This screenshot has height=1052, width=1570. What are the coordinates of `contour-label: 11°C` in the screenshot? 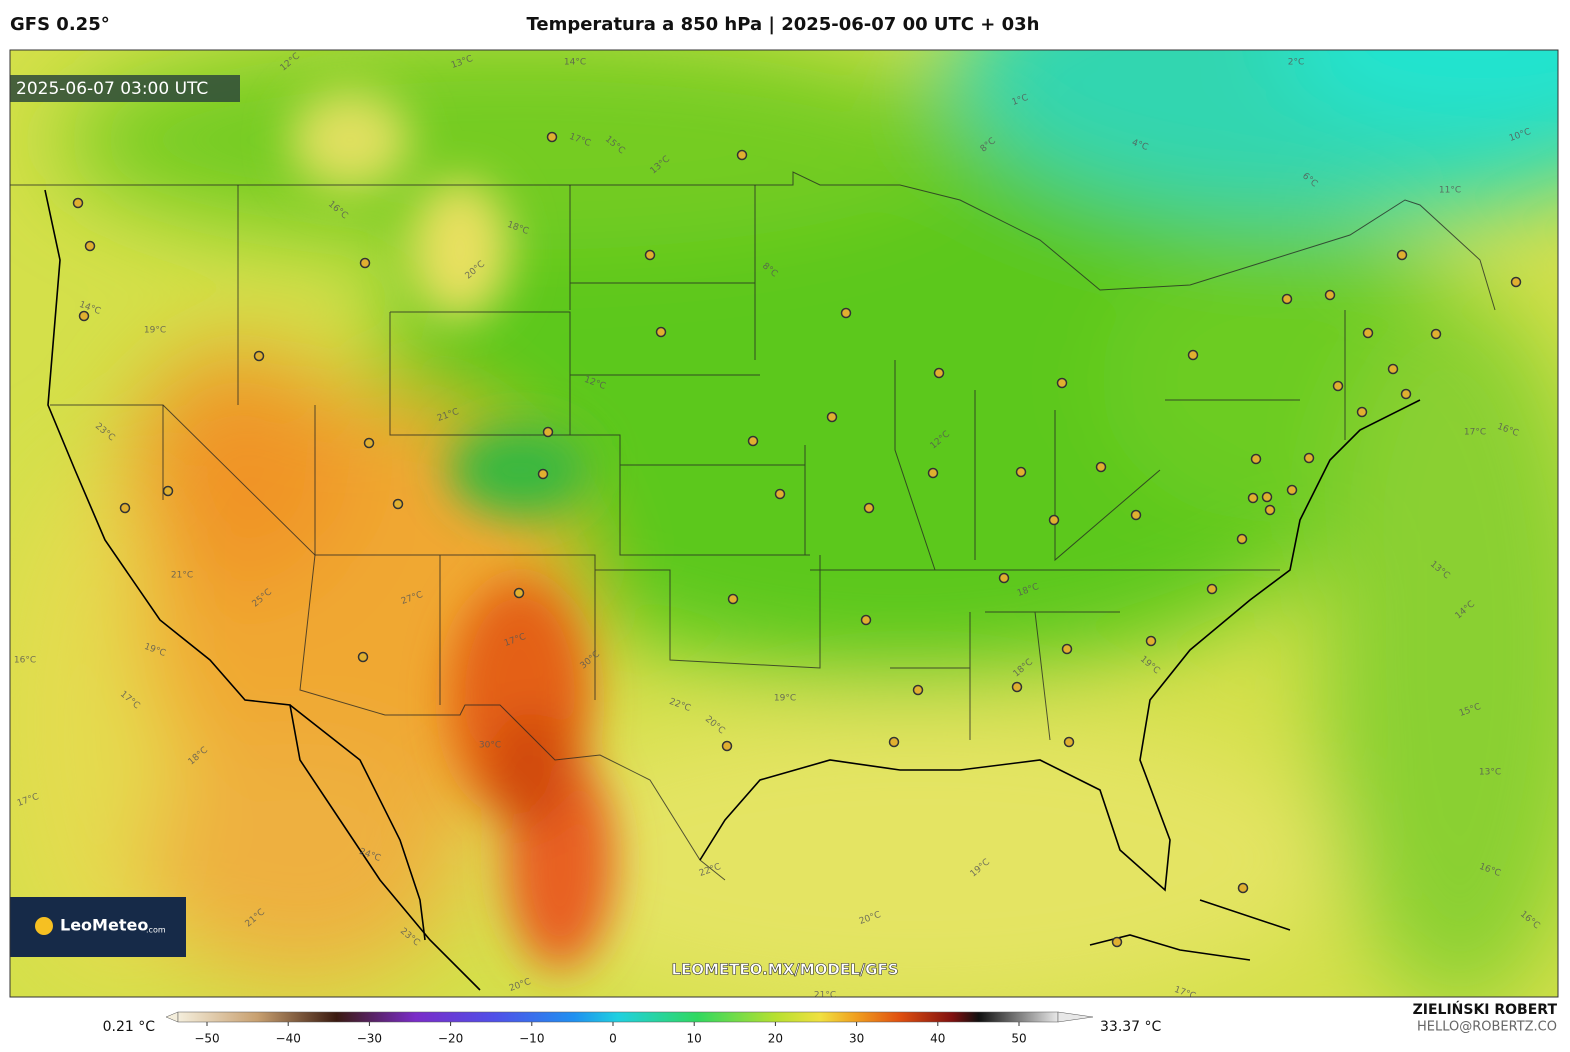 It's located at (1450, 191).